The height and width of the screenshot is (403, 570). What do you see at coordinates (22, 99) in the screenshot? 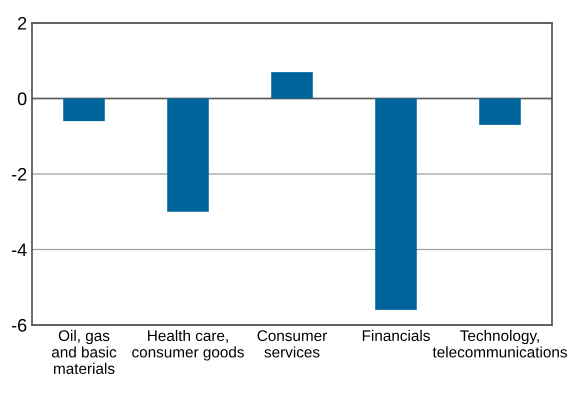
I see `y-tick-label: 0` at bounding box center [22, 99].